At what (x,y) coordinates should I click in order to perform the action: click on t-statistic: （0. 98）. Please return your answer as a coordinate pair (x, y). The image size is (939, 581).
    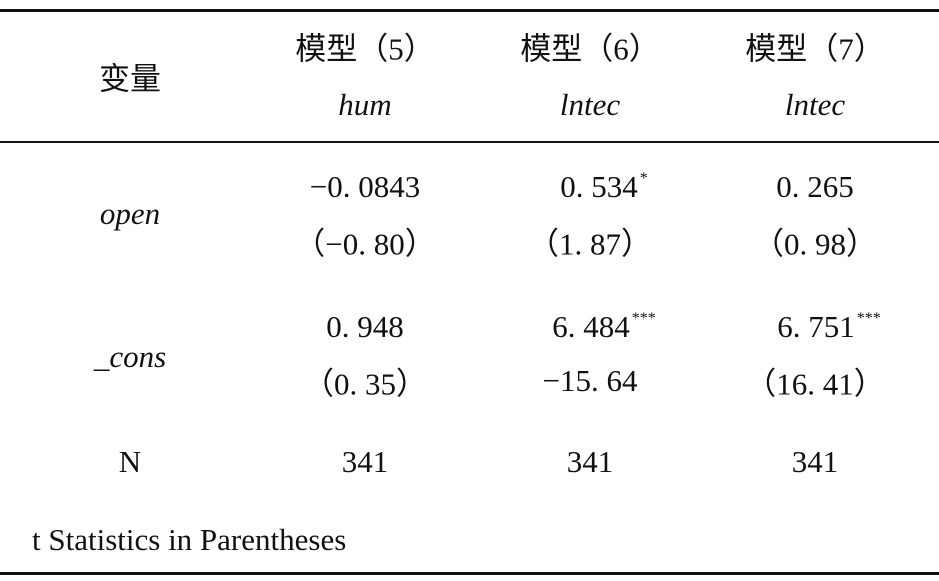
    Looking at the image, I should click on (815, 244).